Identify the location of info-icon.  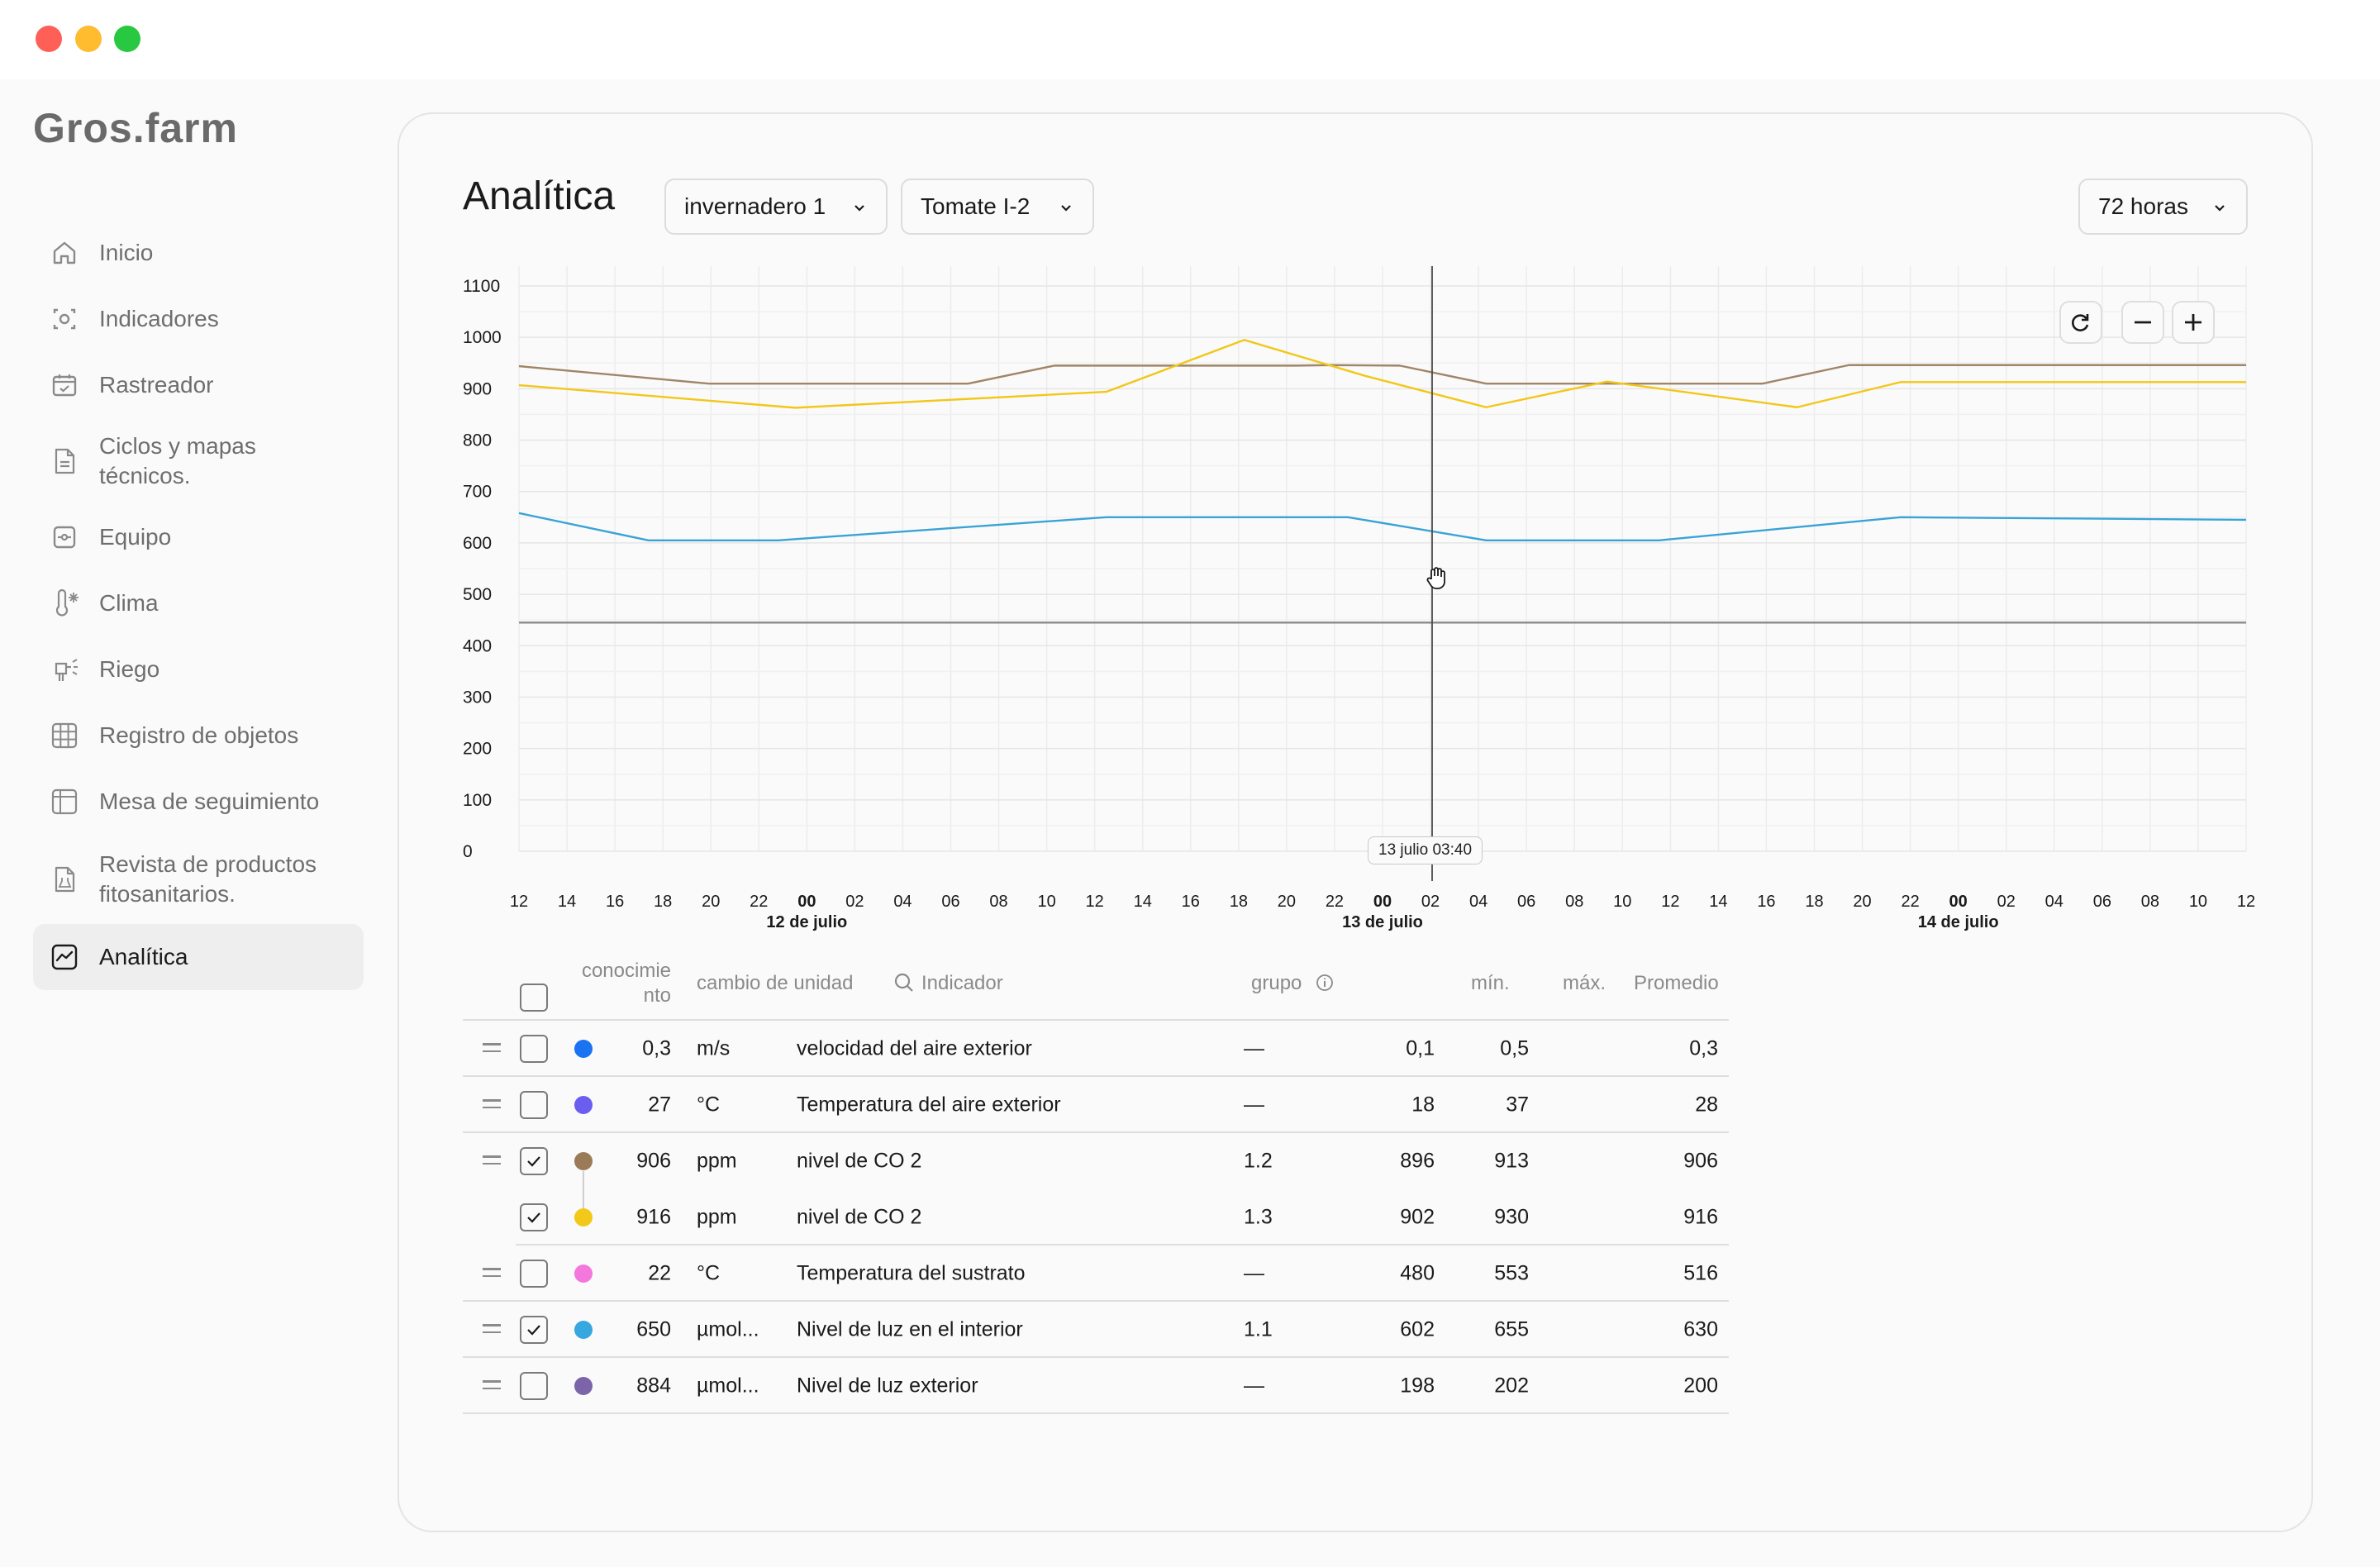
(1325, 983).